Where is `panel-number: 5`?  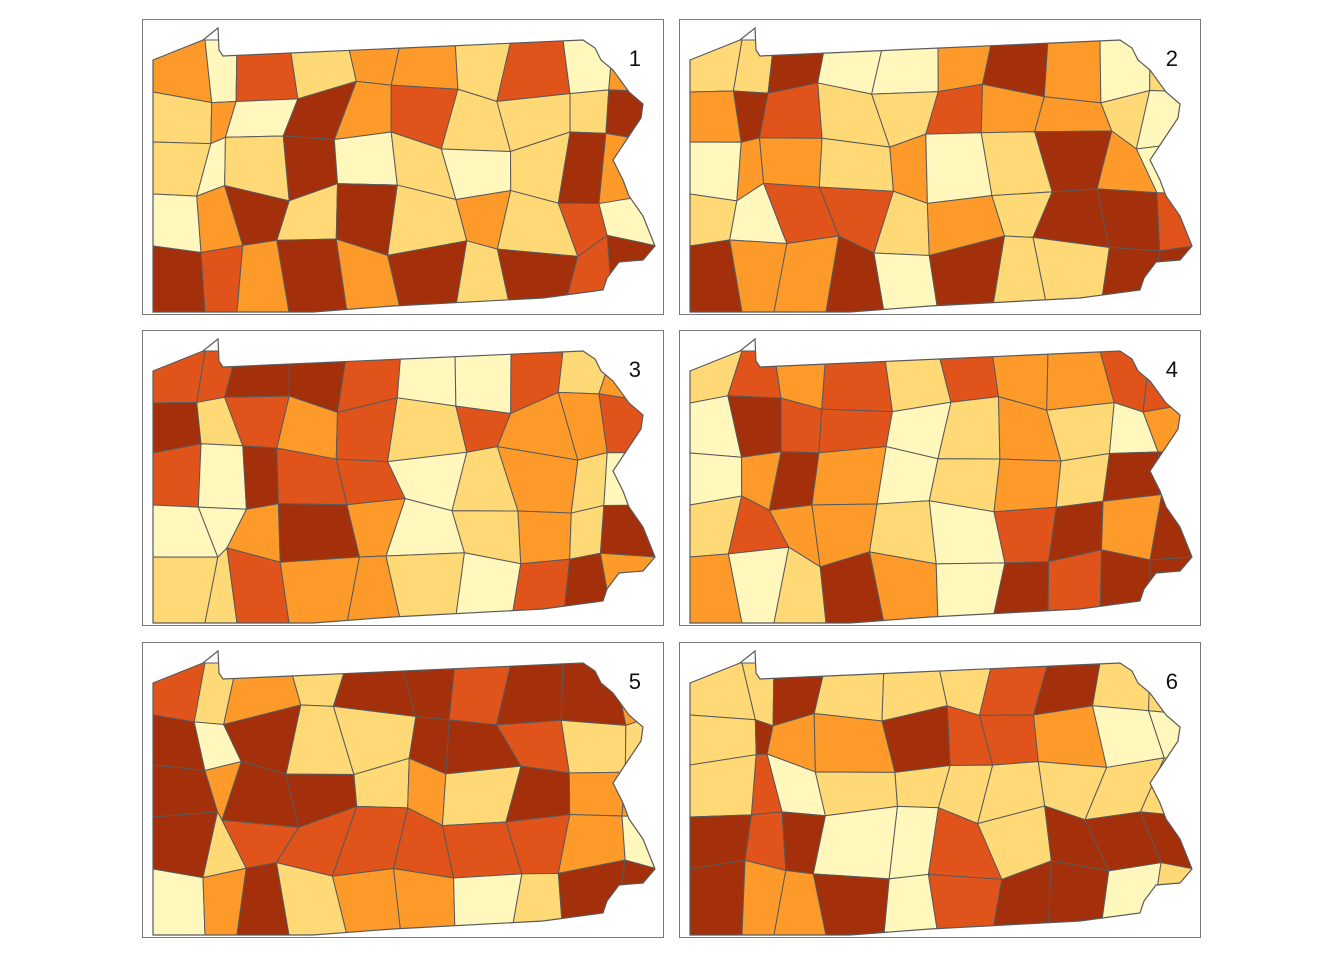 panel-number: 5 is located at coordinates (634, 681).